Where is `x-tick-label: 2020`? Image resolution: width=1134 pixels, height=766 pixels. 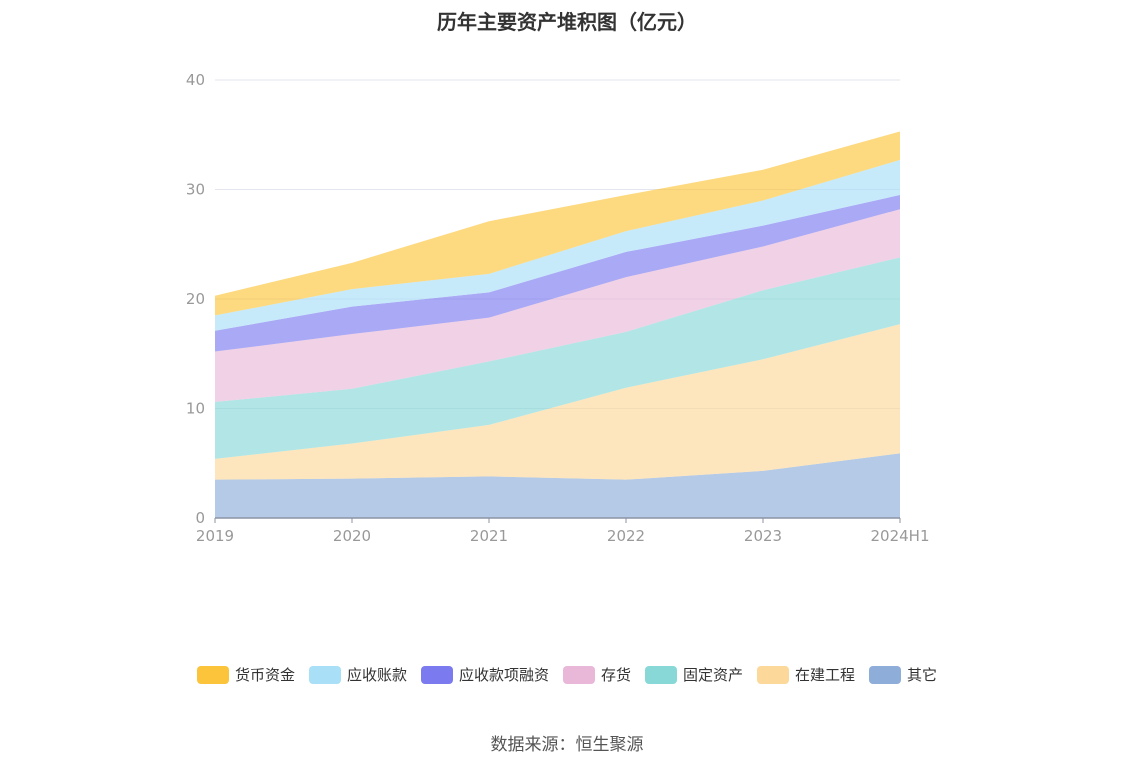
x-tick-label: 2020 is located at coordinates (352, 536).